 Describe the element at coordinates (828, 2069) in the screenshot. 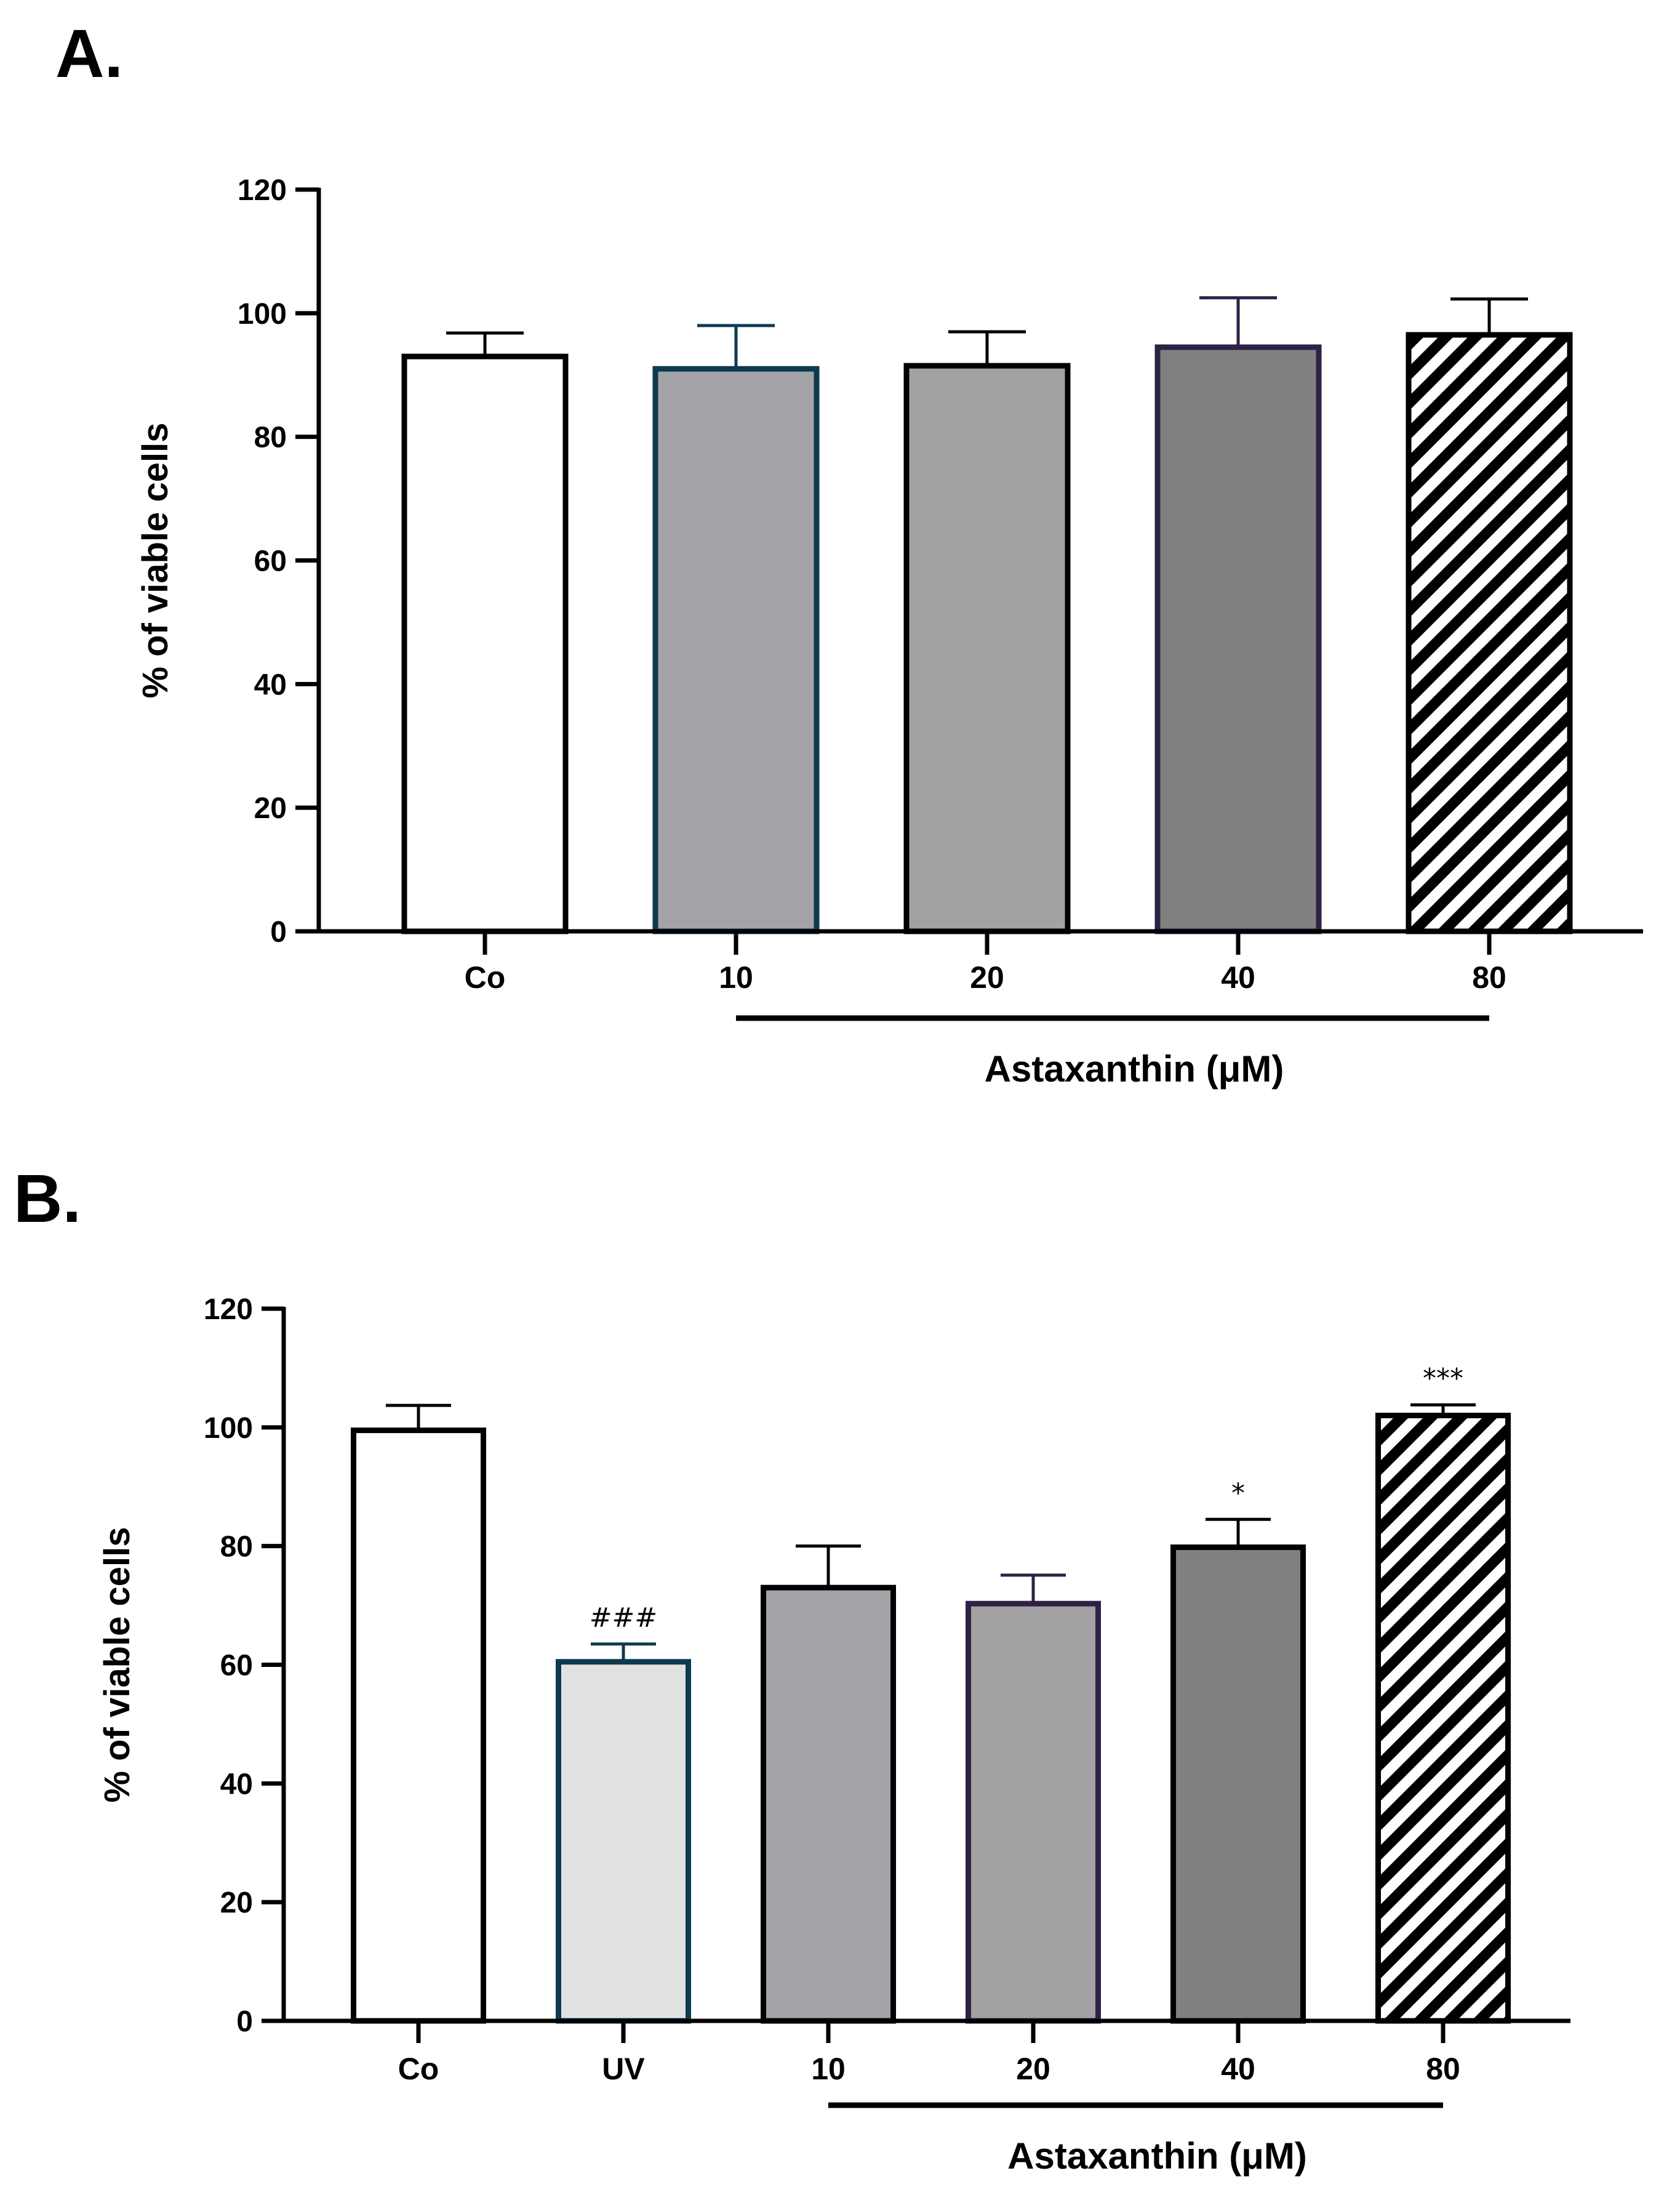

I see `panel-b-x-tick-label: 10` at that location.